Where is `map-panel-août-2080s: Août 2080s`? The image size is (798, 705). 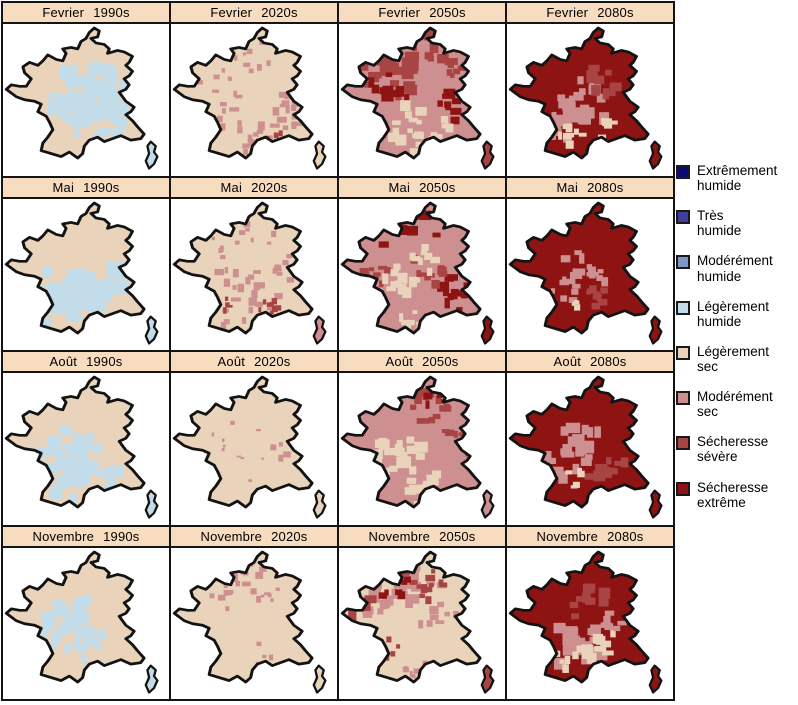
map-panel-août-2080s: Août 2080s is located at coordinates (590, 438).